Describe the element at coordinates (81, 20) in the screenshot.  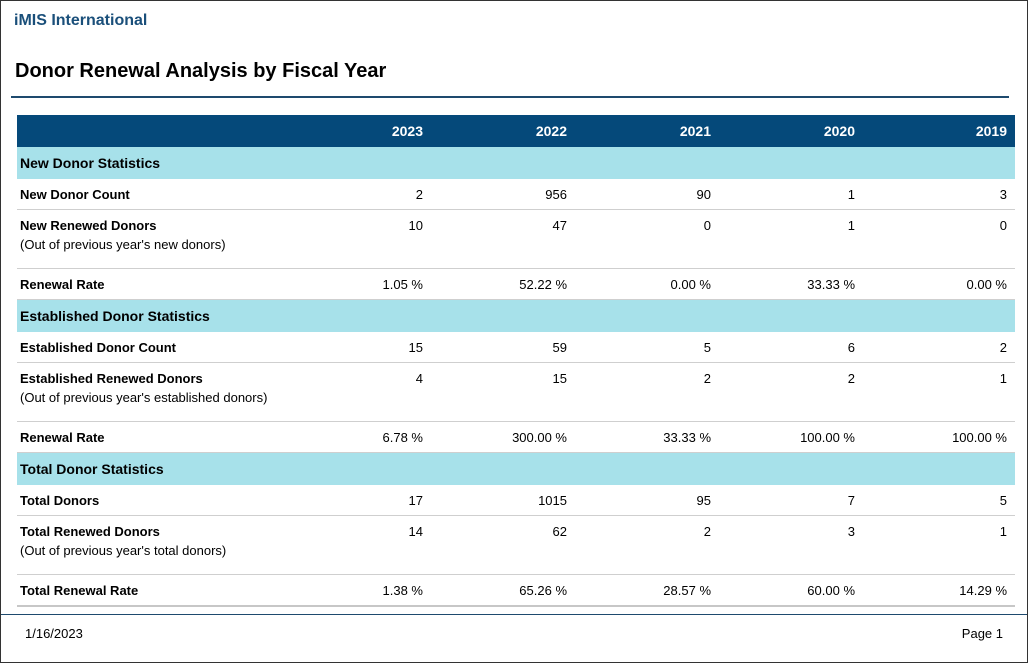
I see `org-name: iMIS International` at that location.